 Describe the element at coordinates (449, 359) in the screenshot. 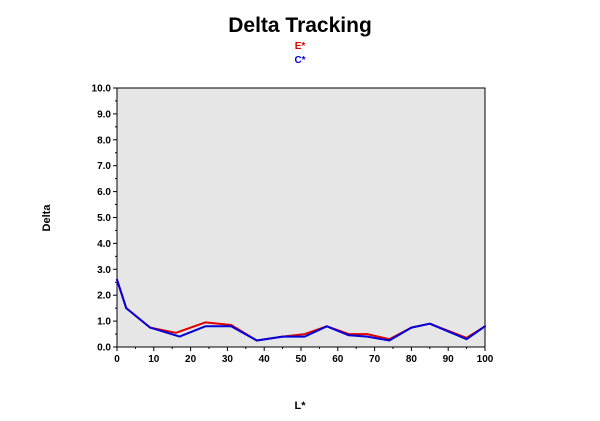

I see `x-tick-label: 90` at that location.